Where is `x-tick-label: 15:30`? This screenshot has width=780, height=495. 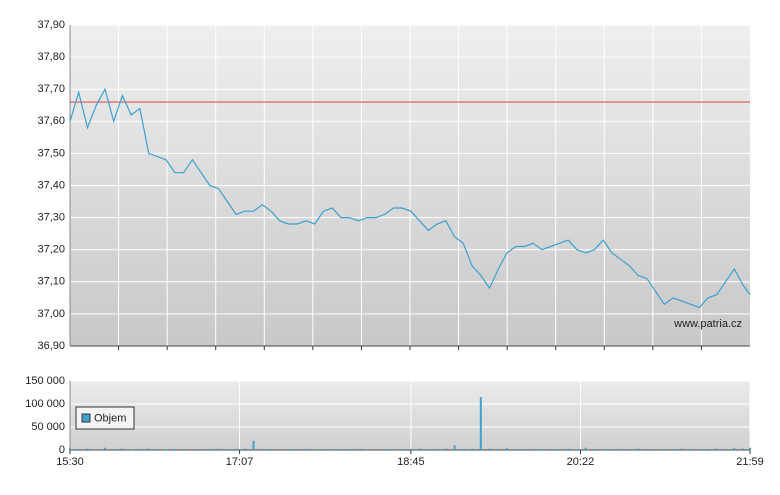
x-tick-label: 15:30 is located at coordinates (70, 462).